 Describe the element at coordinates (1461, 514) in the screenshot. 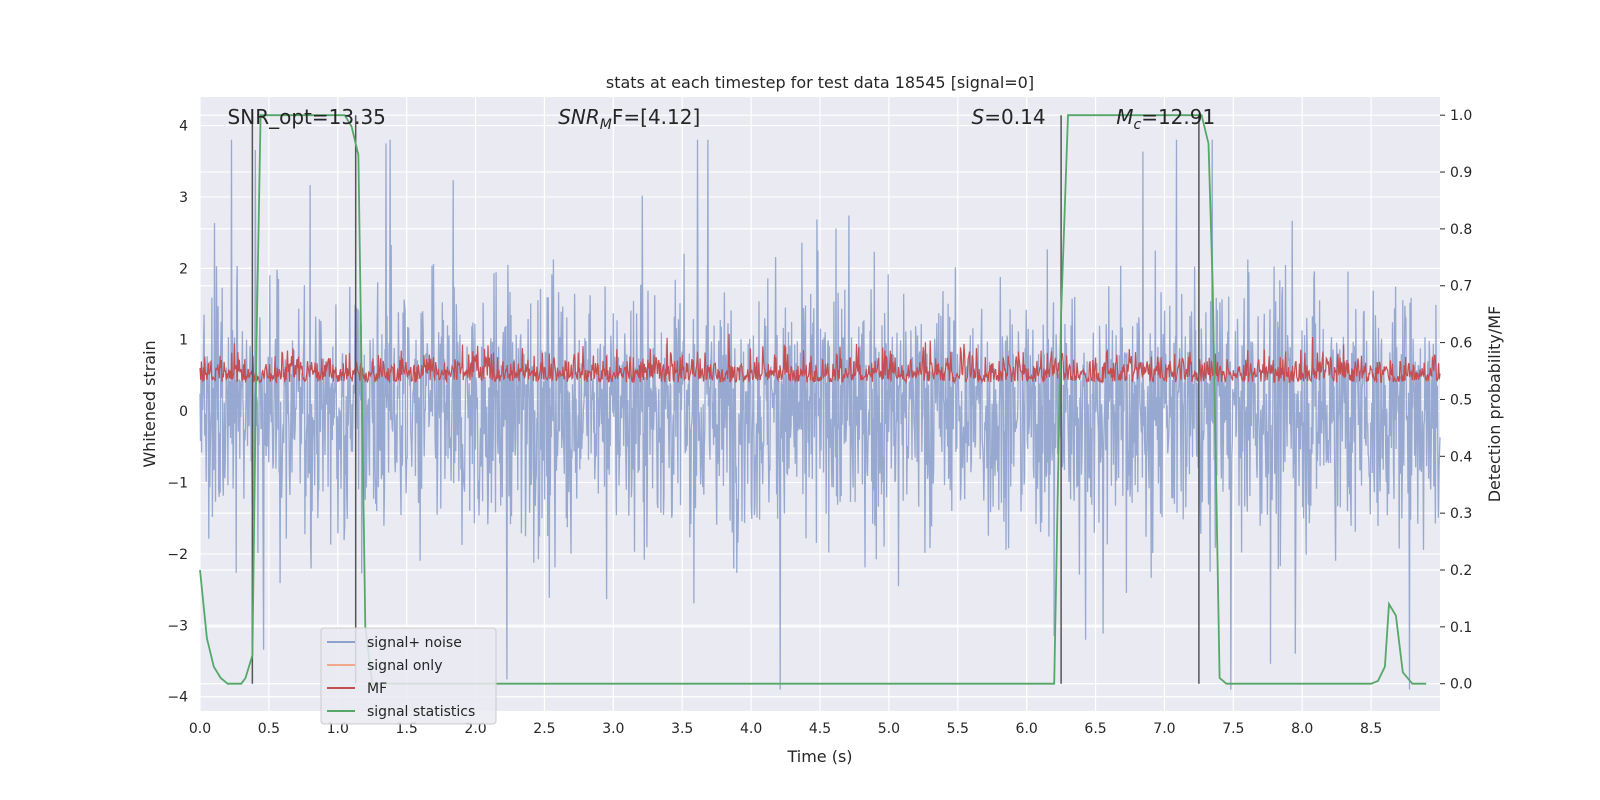

I see `y-tick-label-right: 0.3` at that location.